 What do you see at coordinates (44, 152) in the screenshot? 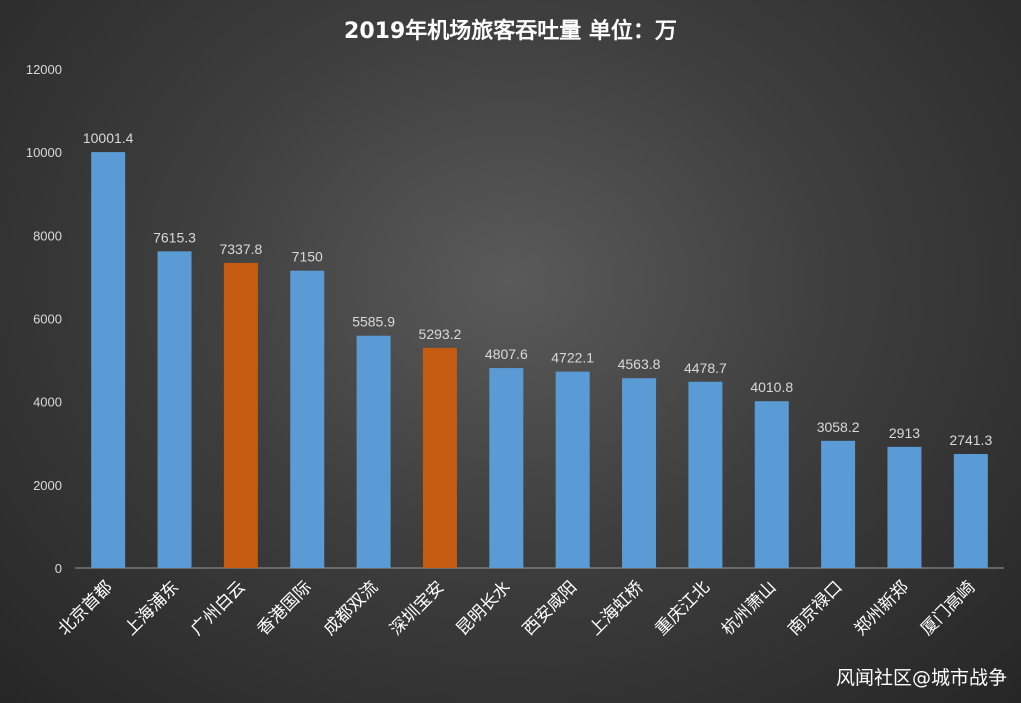
I see `y-tick-label: 10000` at bounding box center [44, 152].